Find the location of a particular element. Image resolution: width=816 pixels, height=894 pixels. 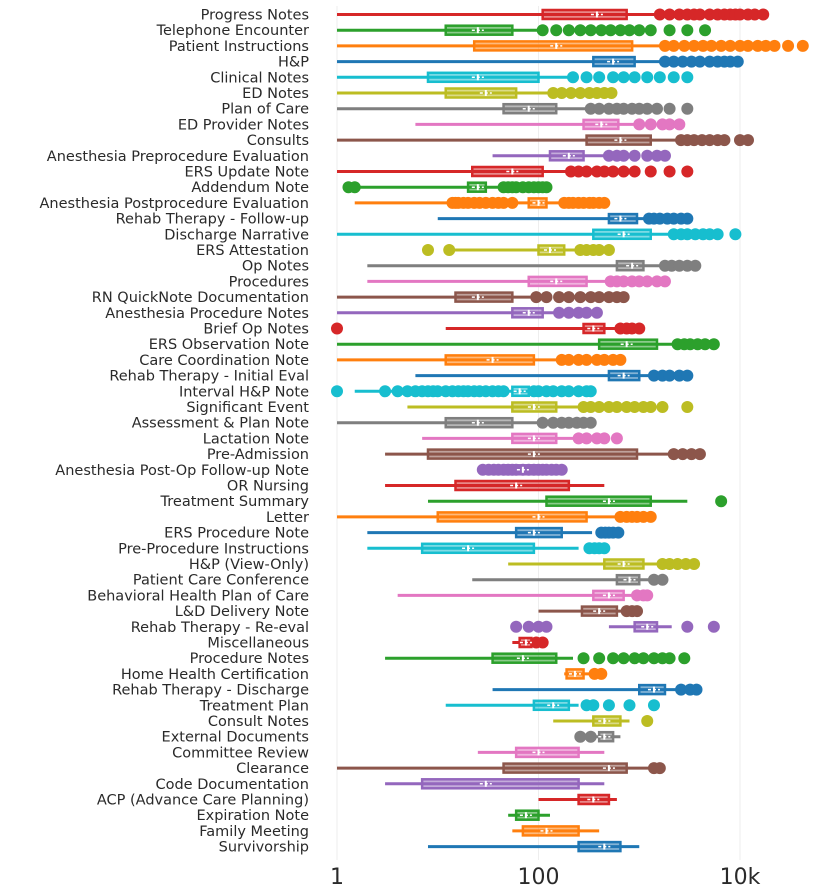

category-label: Rehab Therapy - Discharge is located at coordinates (210, 691).